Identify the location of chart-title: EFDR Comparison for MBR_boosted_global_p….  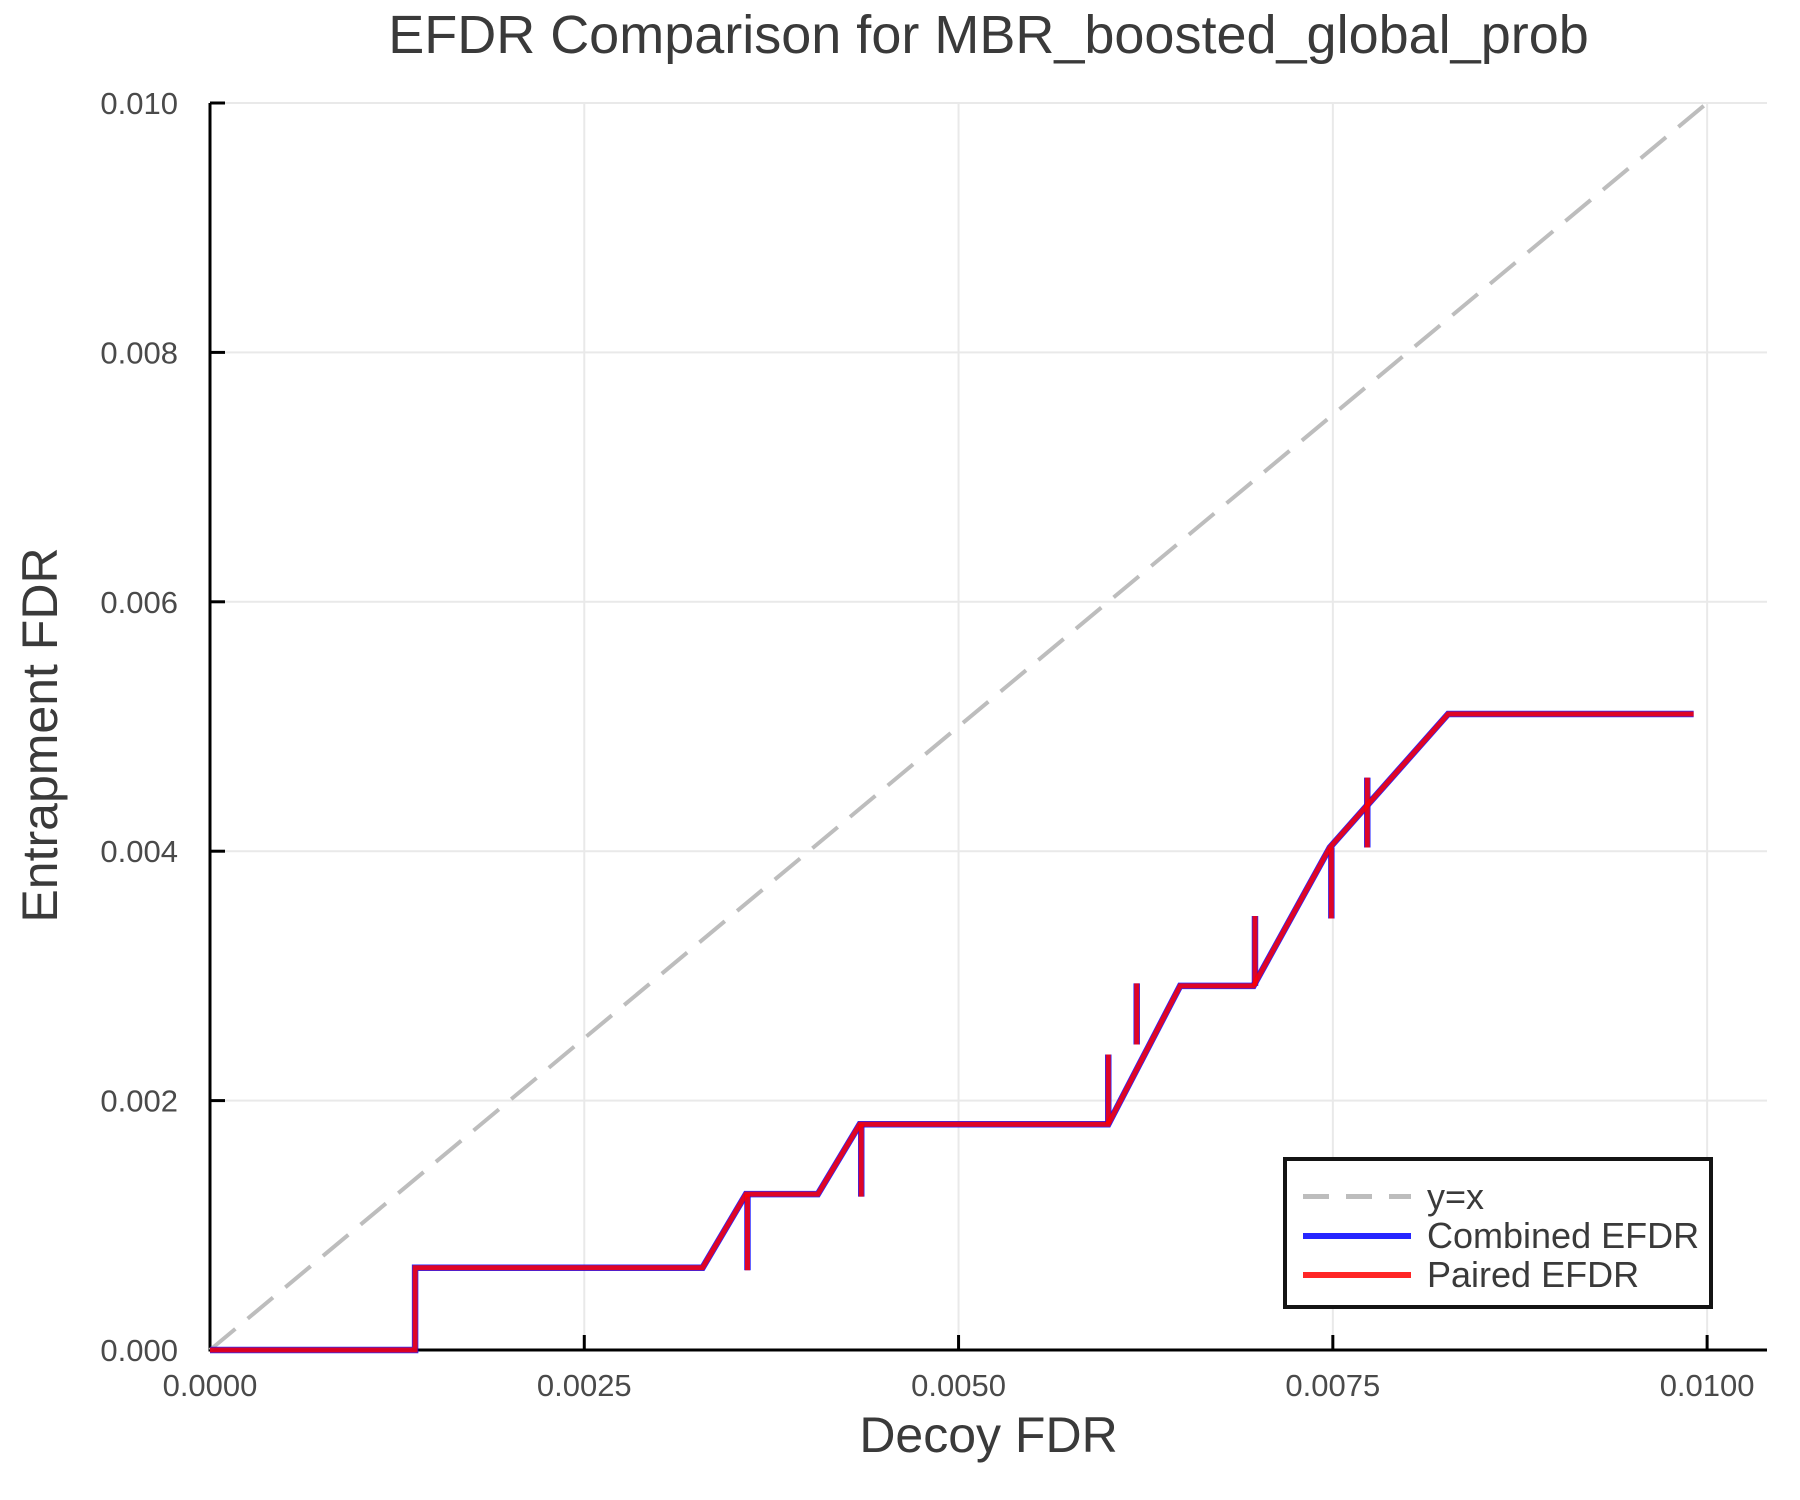
(988, 35).